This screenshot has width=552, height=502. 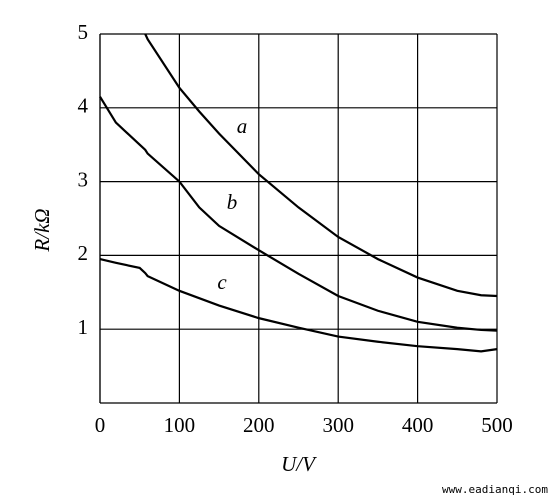 What do you see at coordinates (242, 126) in the screenshot?
I see `curve-label: a` at bounding box center [242, 126].